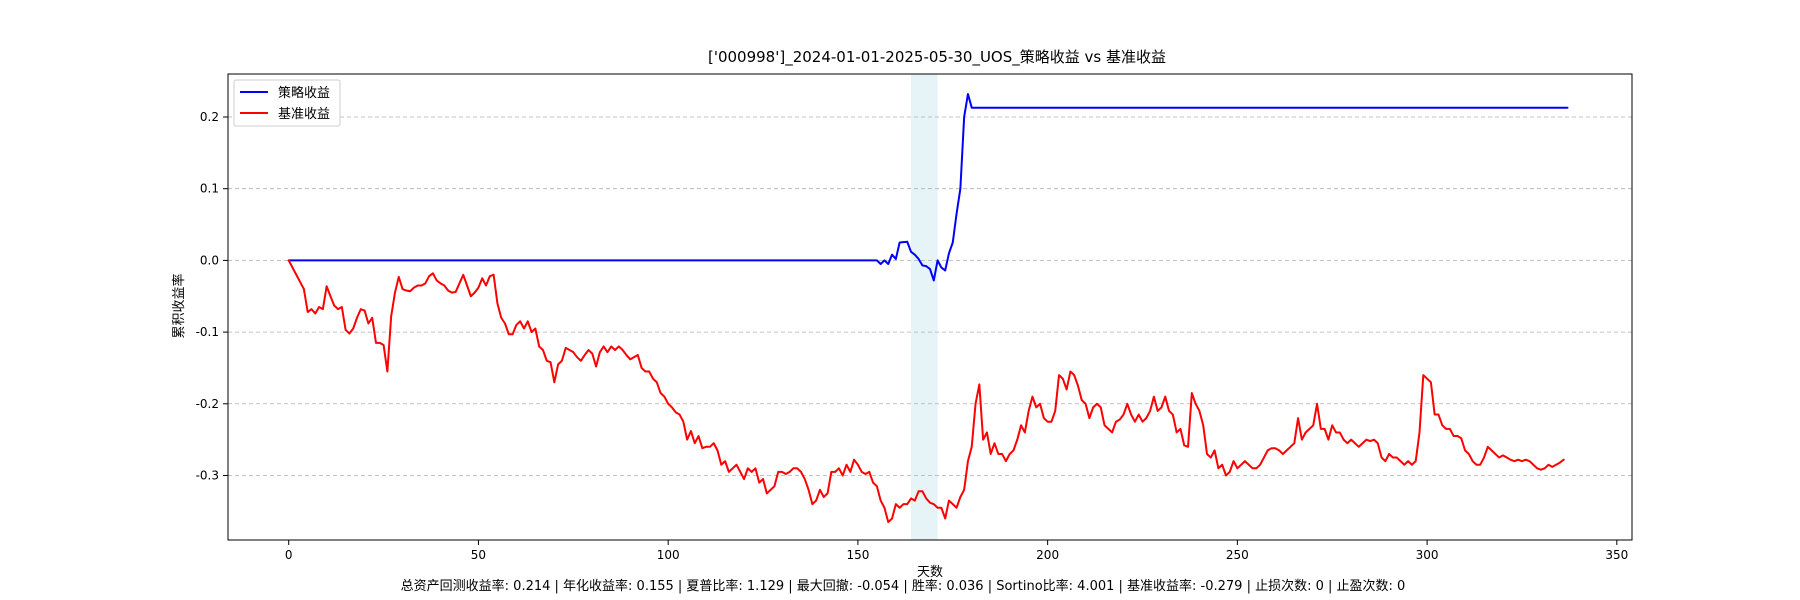 The width and height of the screenshot is (1800, 600). I want to click on legend-label-strategy: 策略收益, so click(304, 93).